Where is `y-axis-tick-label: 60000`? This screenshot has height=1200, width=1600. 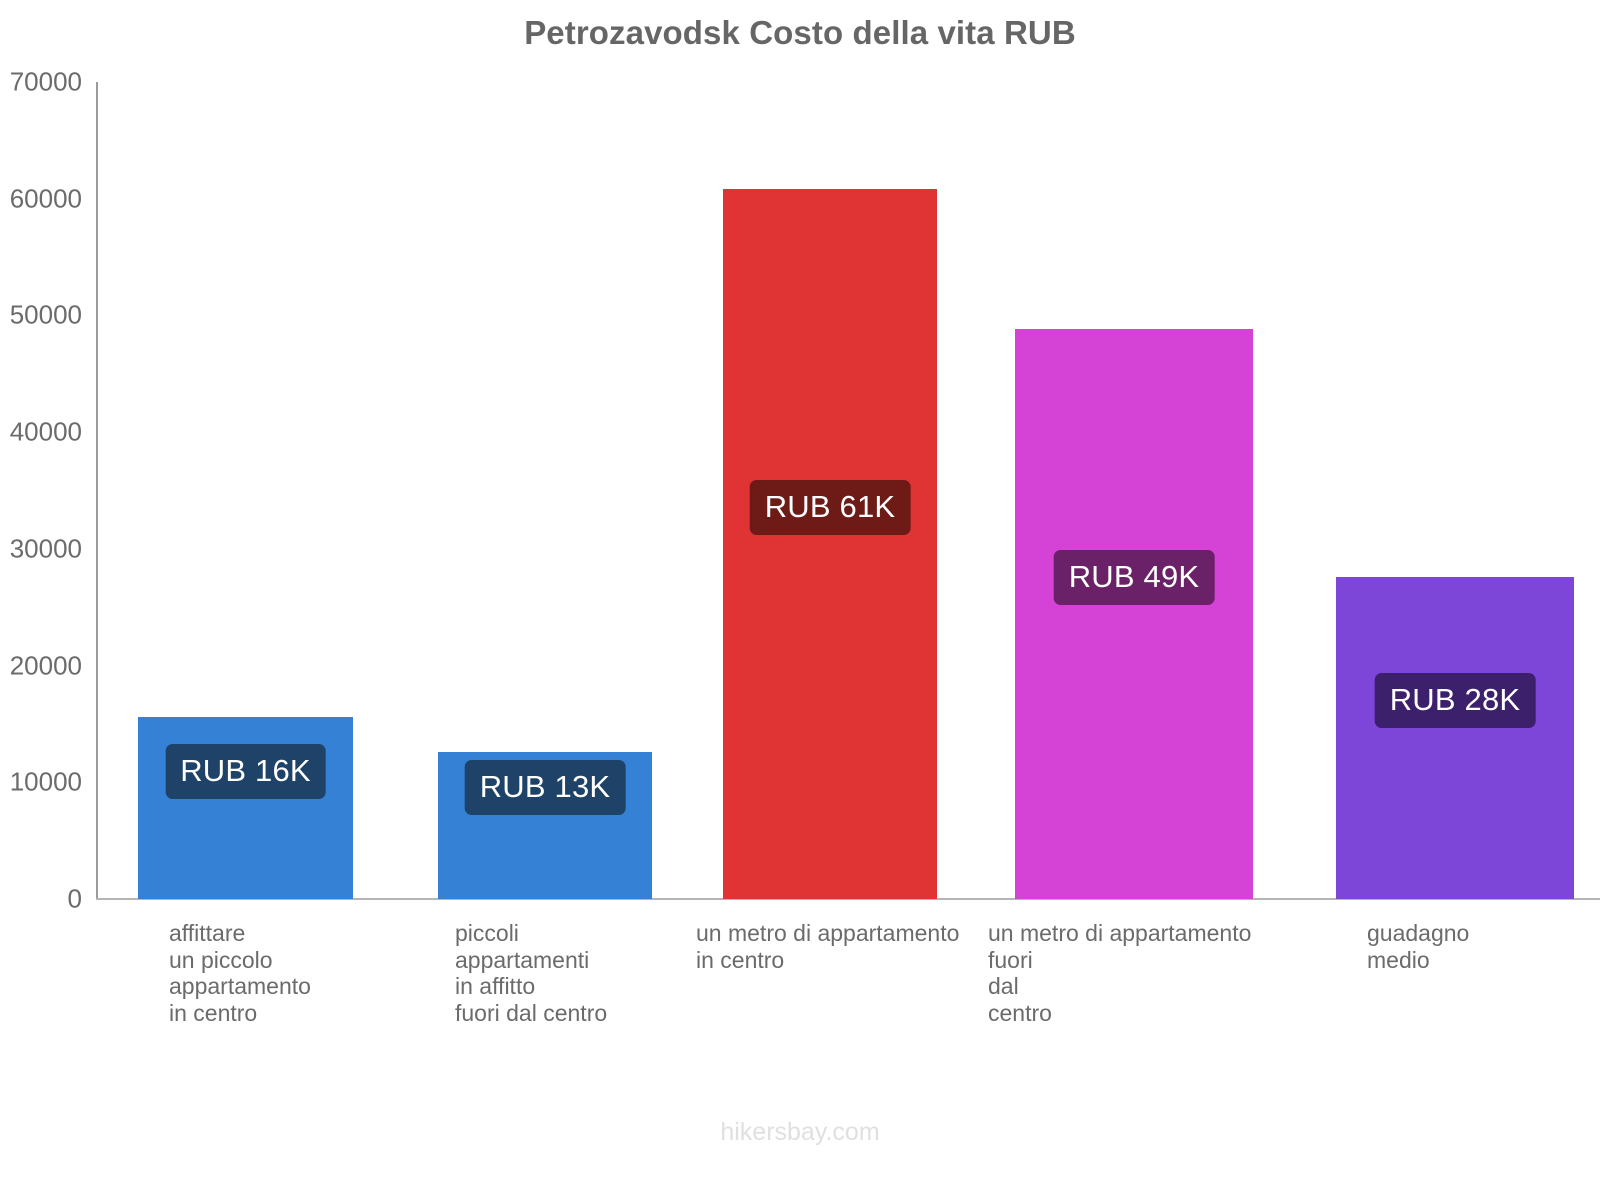 y-axis-tick-label: 60000 is located at coordinates (45, 198).